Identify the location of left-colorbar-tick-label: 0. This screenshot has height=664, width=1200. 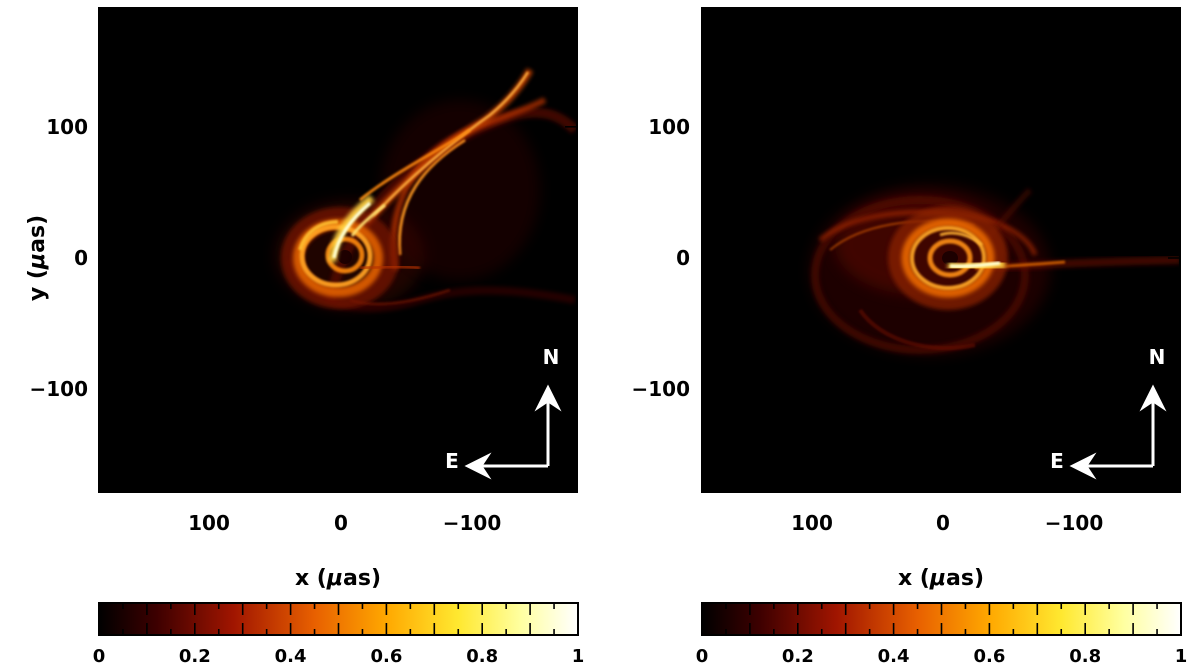
(99, 655).